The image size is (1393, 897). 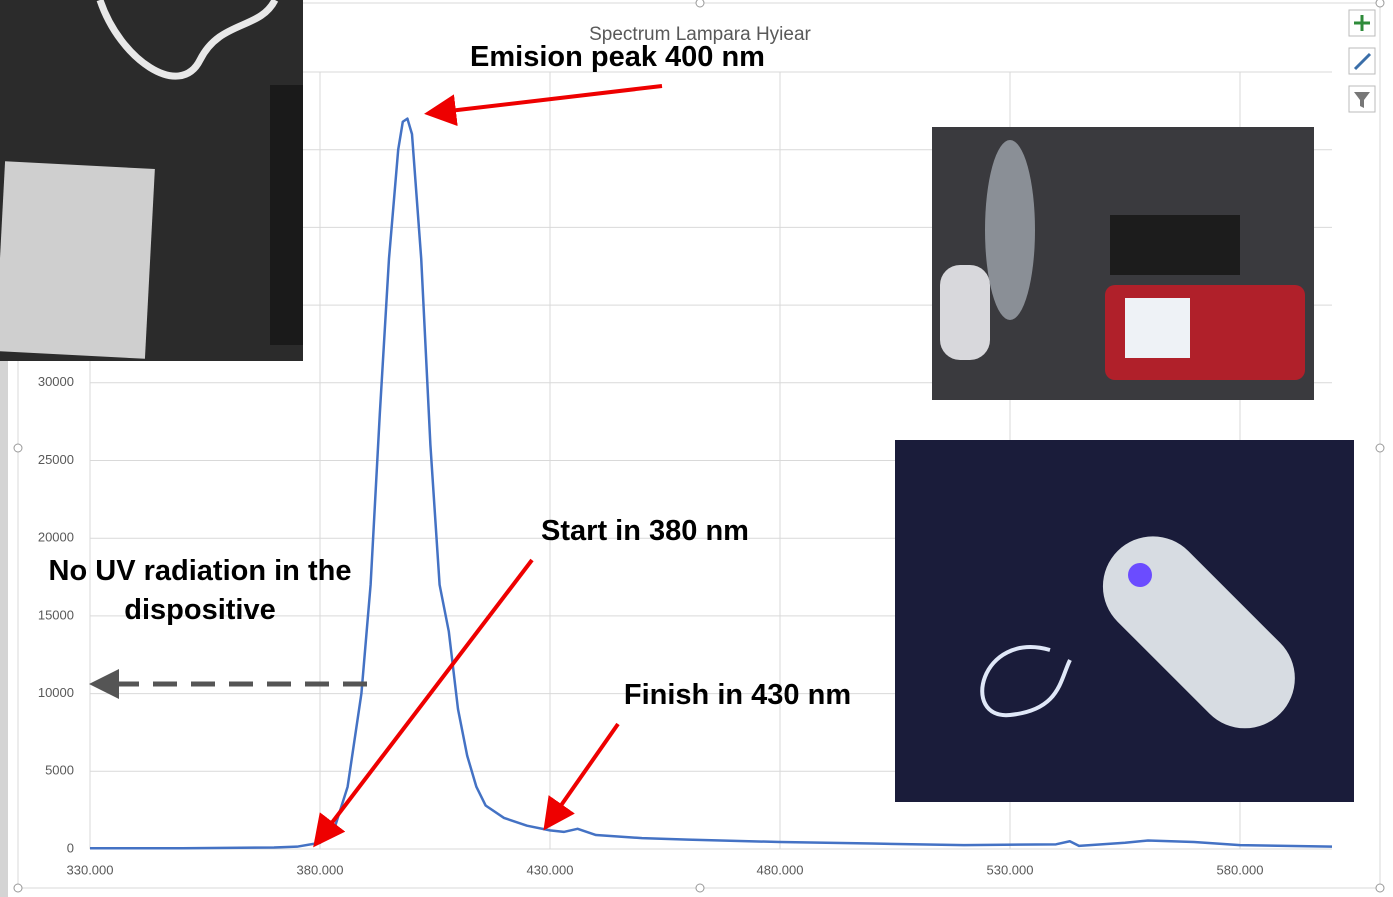 I want to click on chart-tools, so click(x=1362, y=61).